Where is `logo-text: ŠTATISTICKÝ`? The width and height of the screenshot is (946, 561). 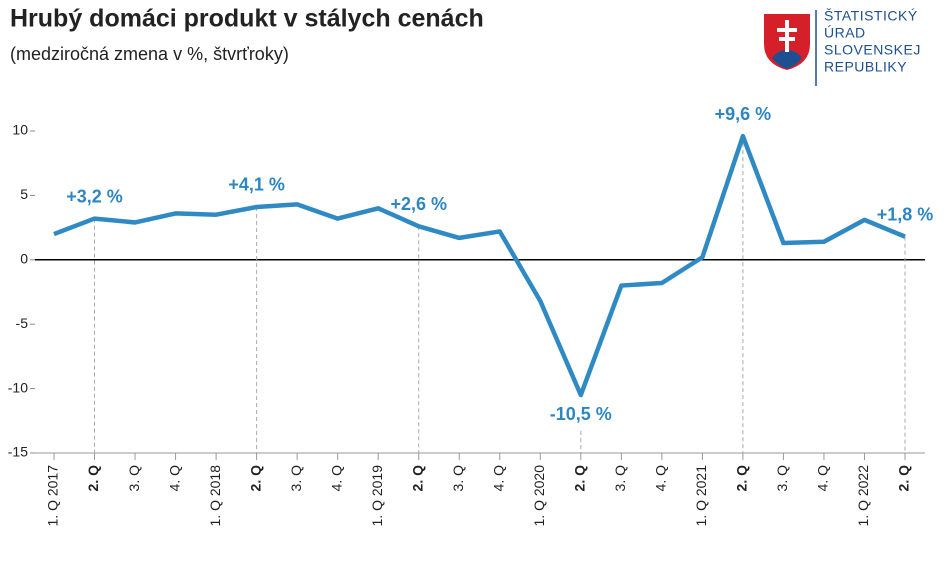 logo-text: ŠTATISTICKÝ is located at coordinates (871, 16).